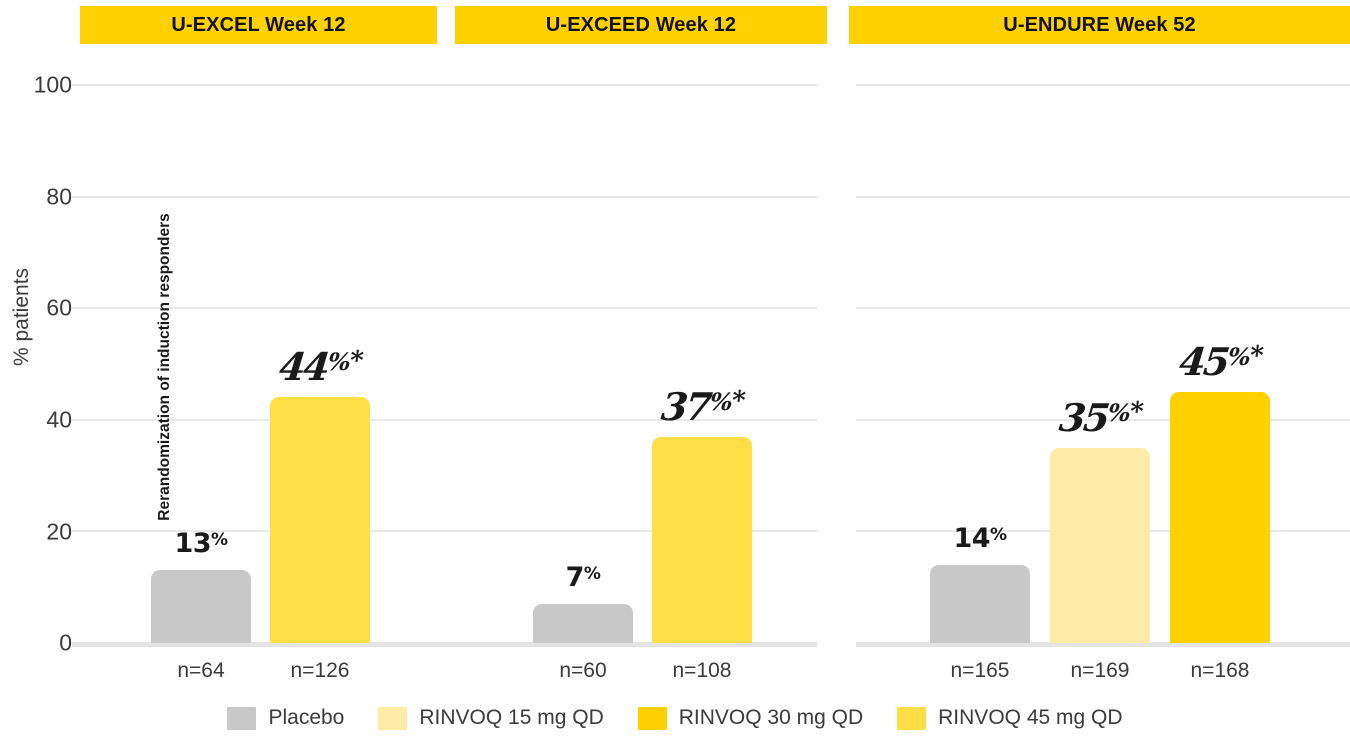  I want to click on panel-banner-u-exceed-label: U-EXCEED Week 12, so click(641, 24).